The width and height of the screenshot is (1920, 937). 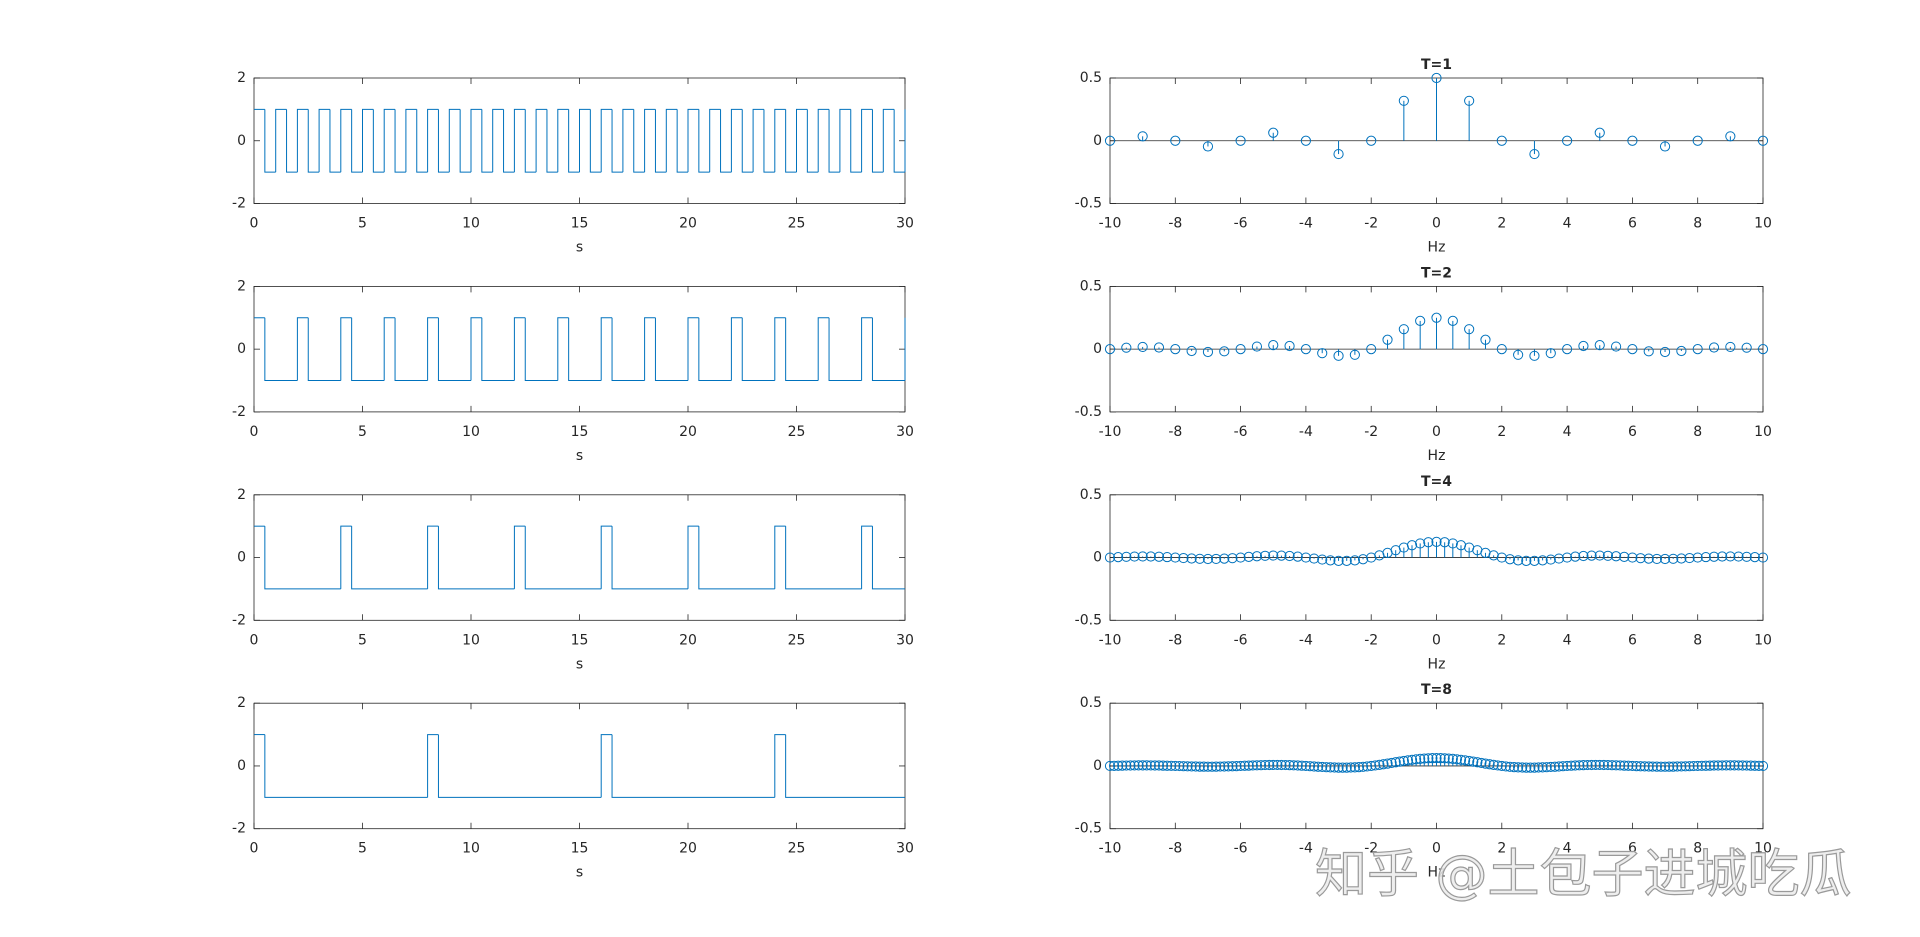 What do you see at coordinates (241, 495) in the screenshot?
I see `y-tick-label: 2` at bounding box center [241, 495].